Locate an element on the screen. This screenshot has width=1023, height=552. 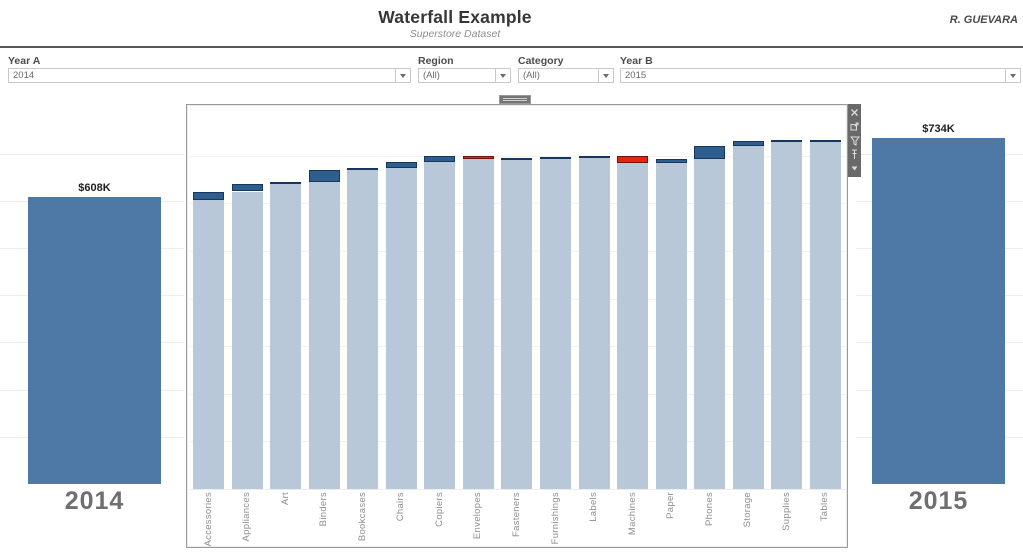
waterfall-bar-base-appliances is located at coordinates (247, 340).